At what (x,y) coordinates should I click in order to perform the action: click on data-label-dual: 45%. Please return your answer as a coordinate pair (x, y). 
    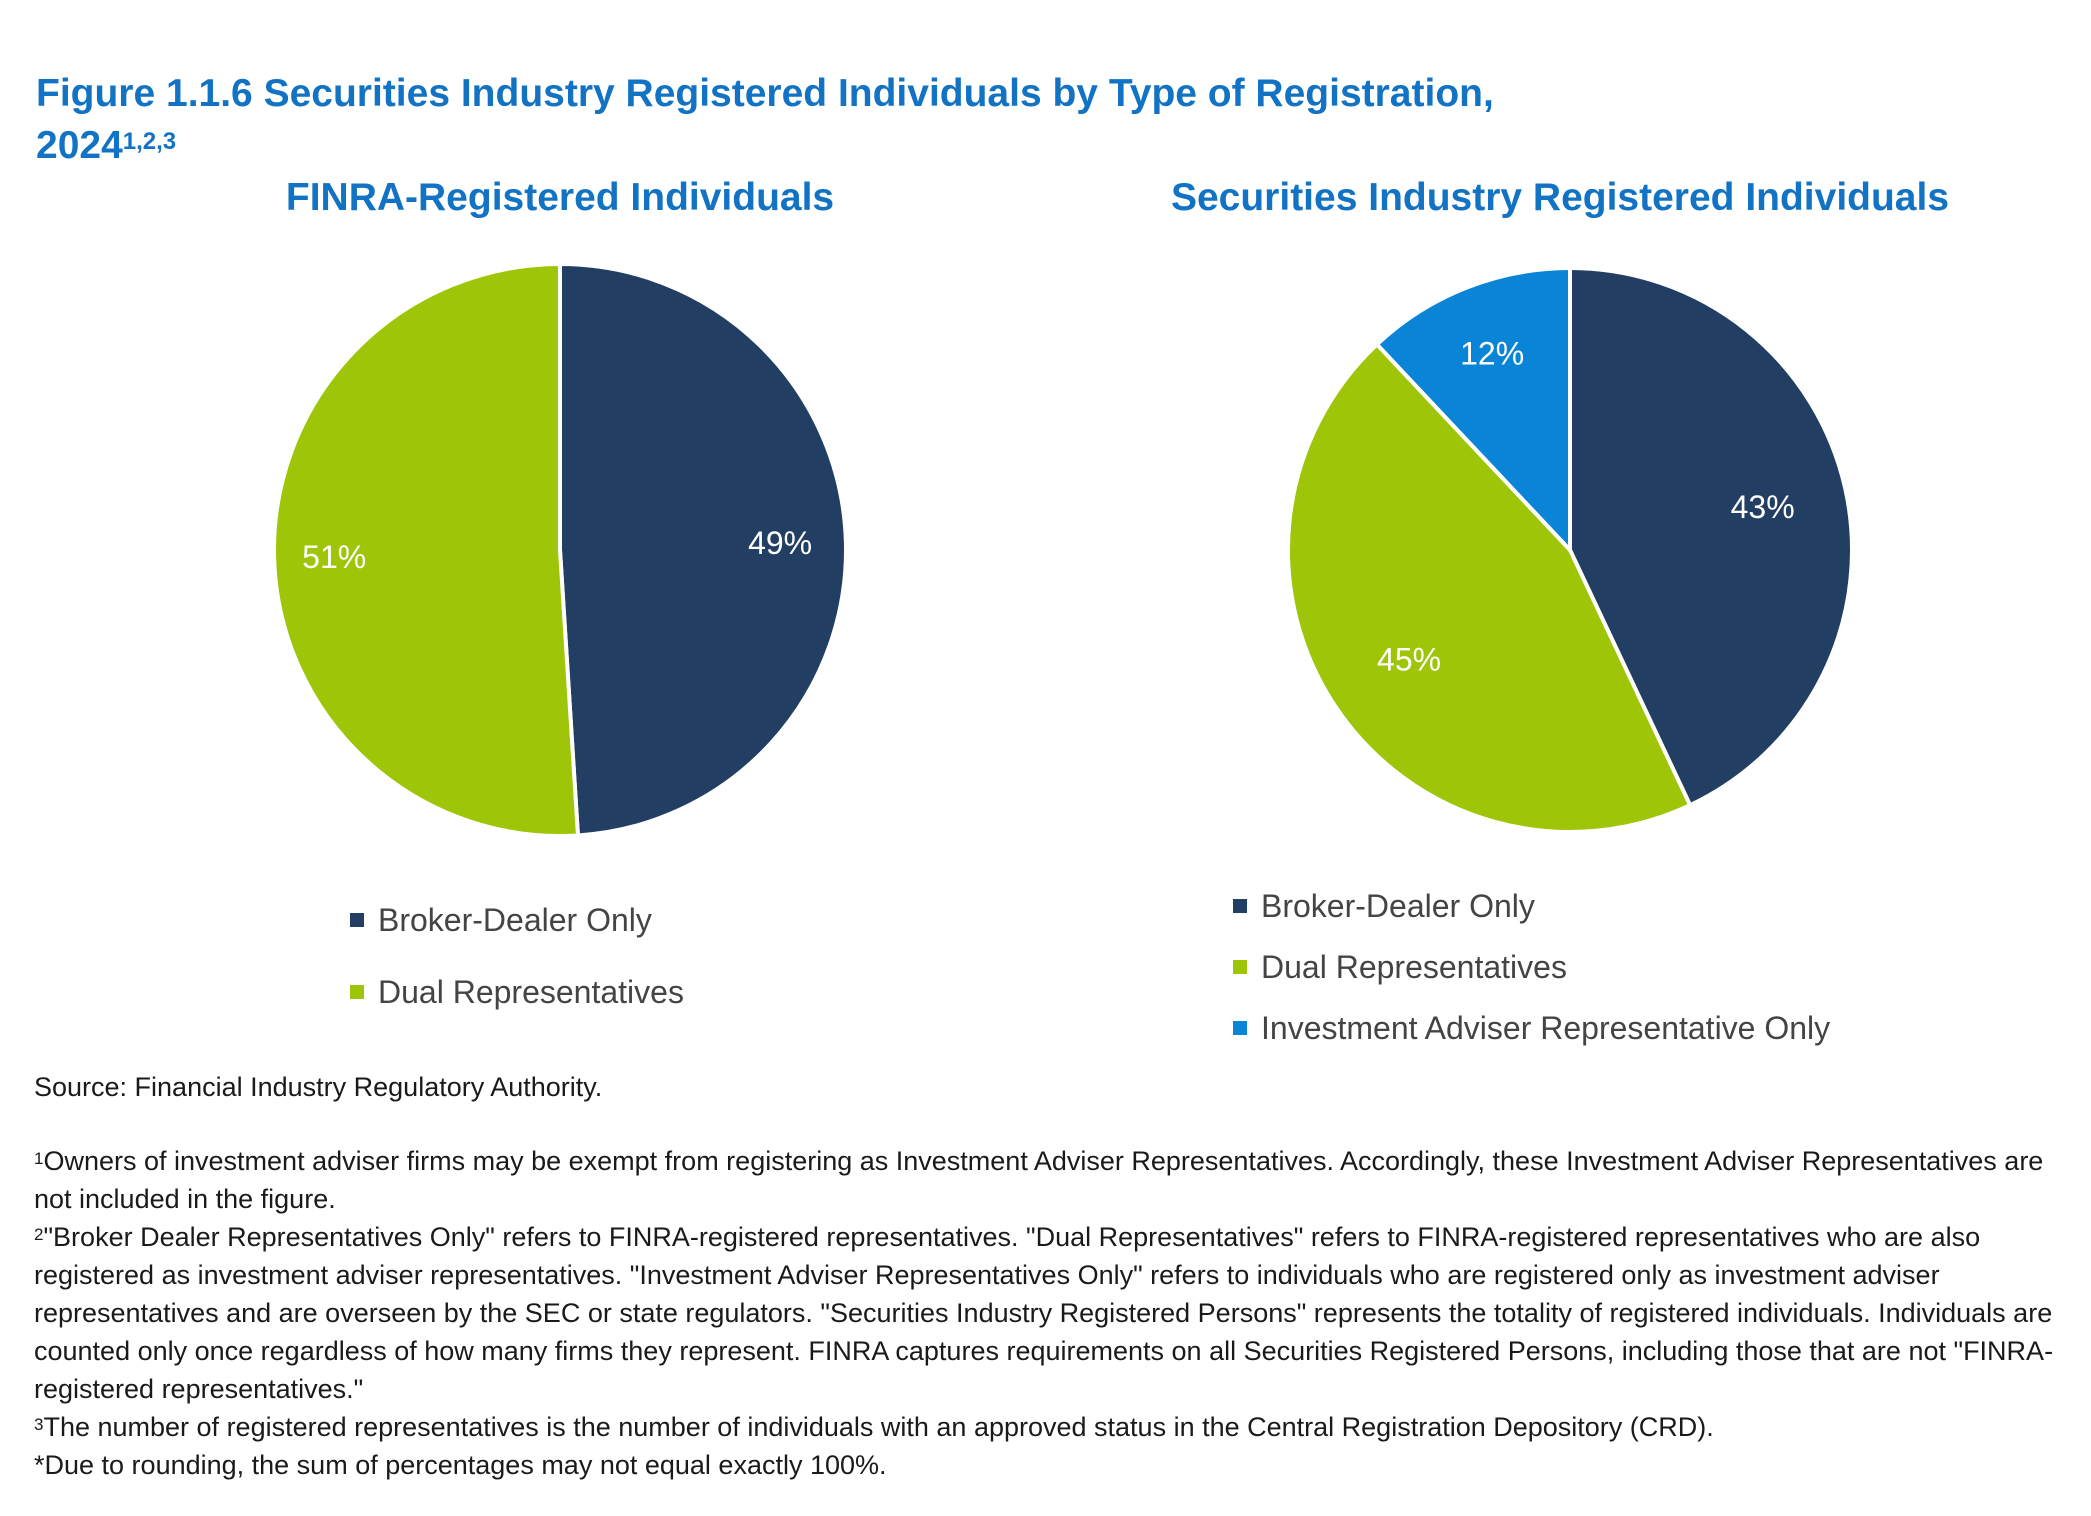
    Looking at the image, I should click on (1409, 659).